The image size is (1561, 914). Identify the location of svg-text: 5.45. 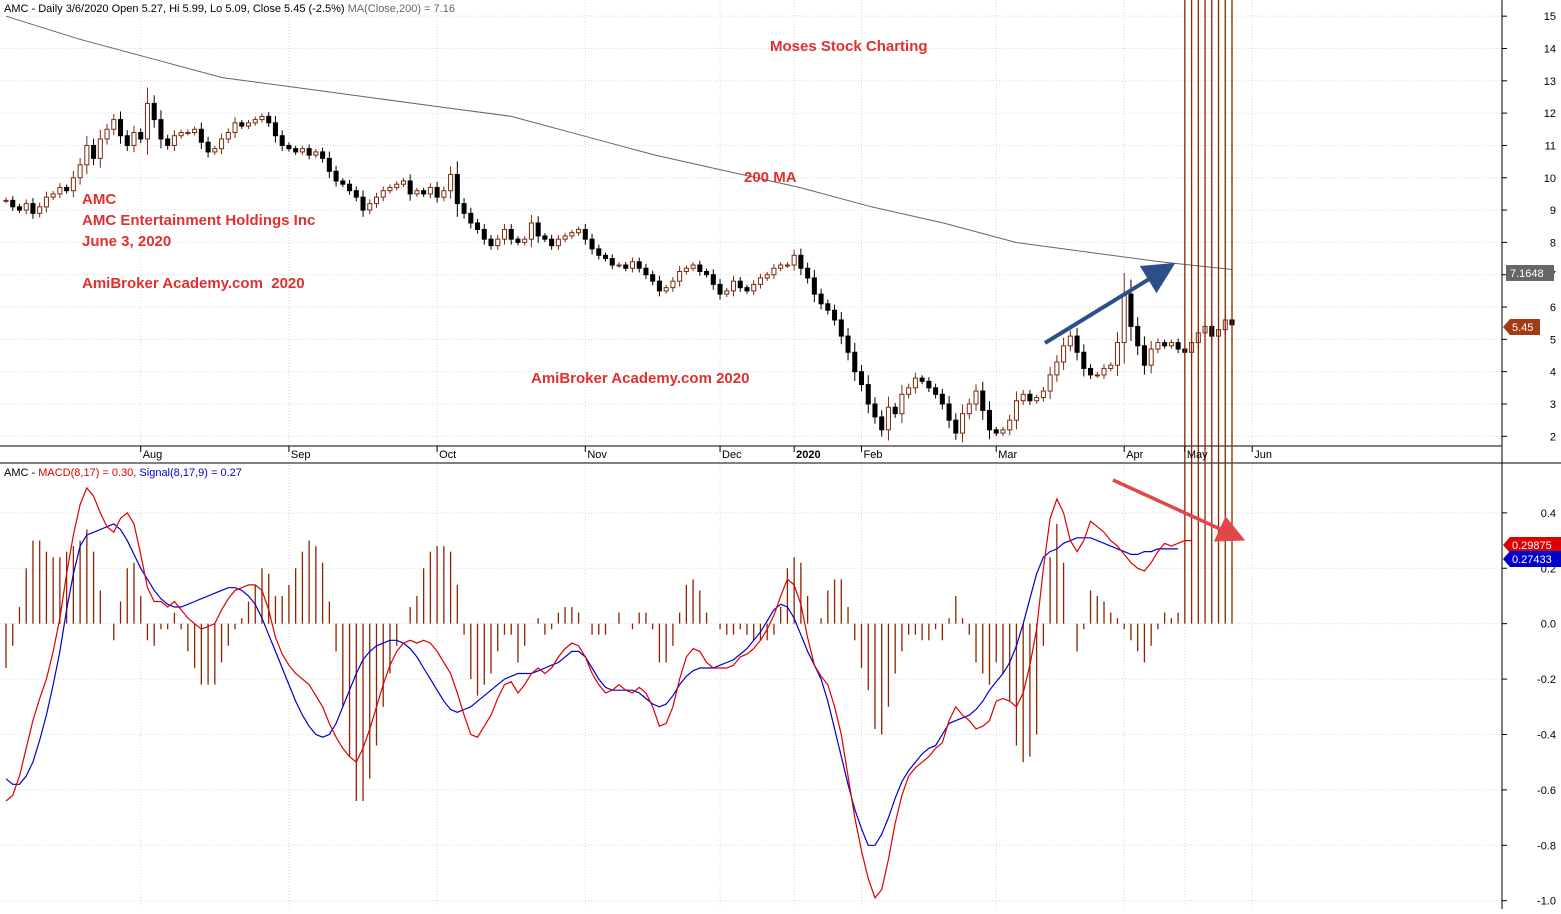
(1522, 328).